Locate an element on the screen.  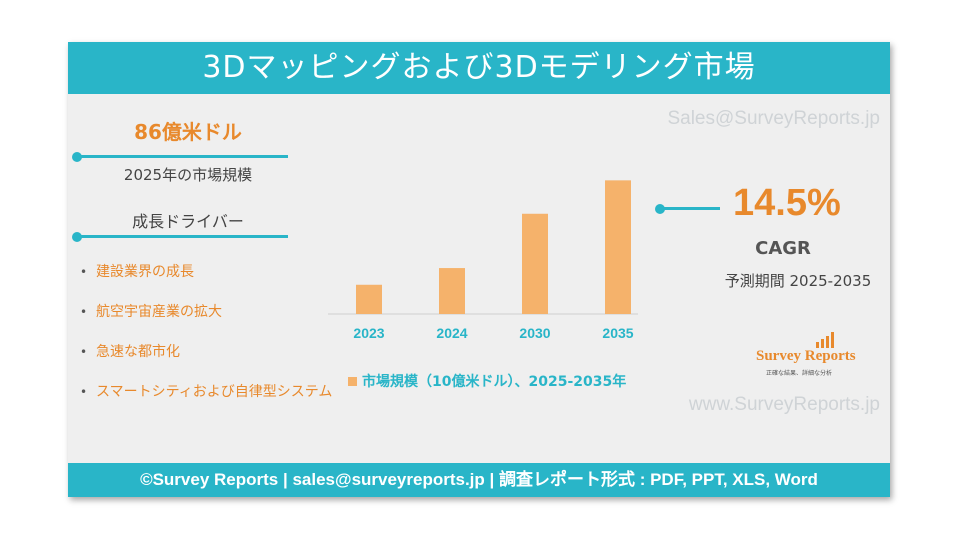
logo-tagline: 正確な結果、詳細な分析 is located at coordinates (799, 373).